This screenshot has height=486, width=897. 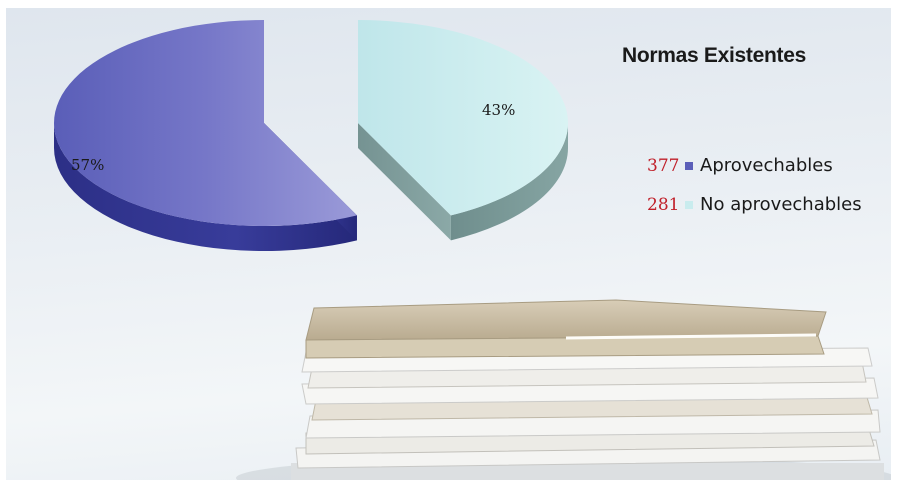 What do you see at coordinates (714, 55) in the screenshot?
I see `chart-title: Normas Existentes` at bounding box center [714, 55].